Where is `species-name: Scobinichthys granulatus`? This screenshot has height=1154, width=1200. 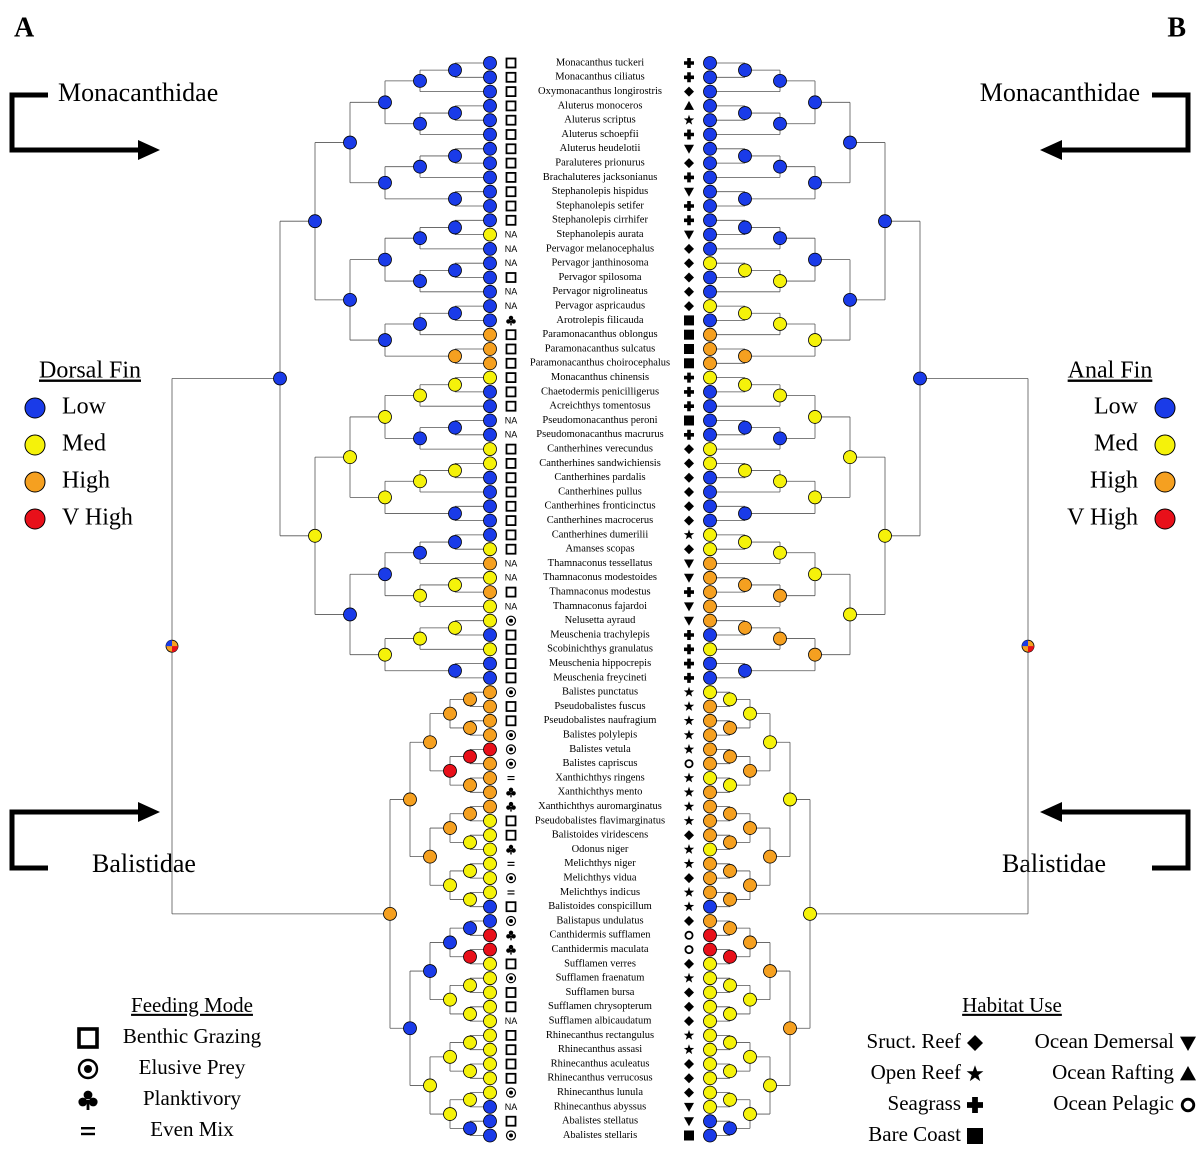 species-name: Scobinichthys granulatus is located at coordinates (600, 649).